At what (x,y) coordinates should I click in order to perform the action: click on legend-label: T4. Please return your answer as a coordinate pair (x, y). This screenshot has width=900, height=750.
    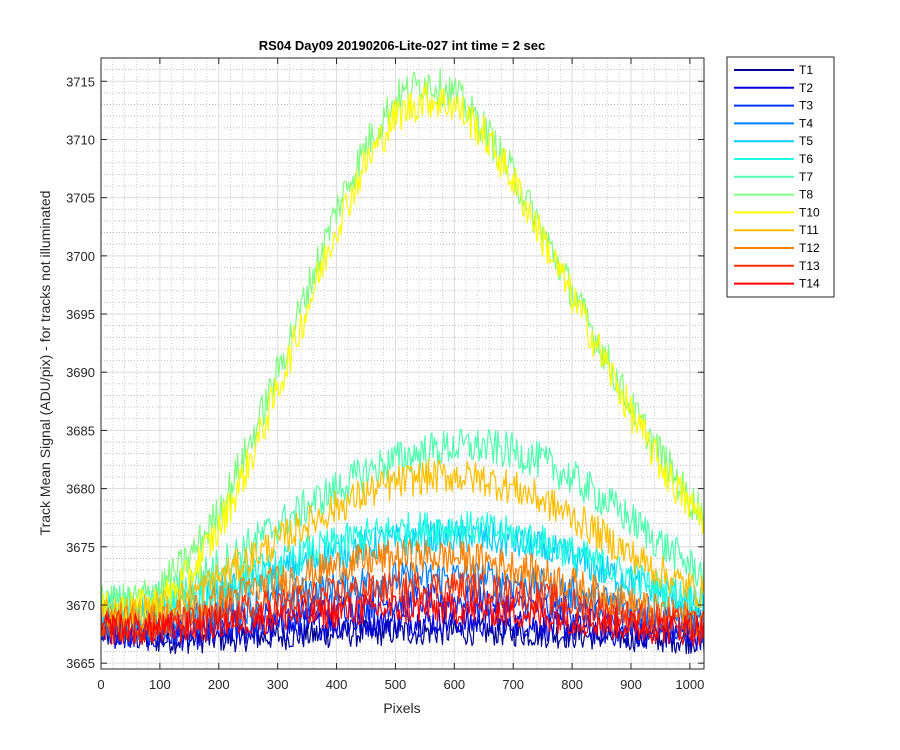
    Looking at the image, I should click on (806, 123).